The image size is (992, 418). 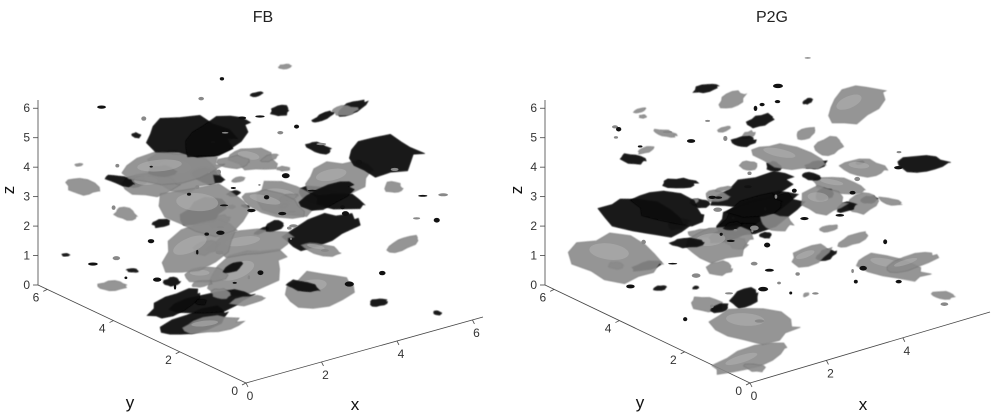 I want to click on z-axis-label: z, so click(x=9, y=190).